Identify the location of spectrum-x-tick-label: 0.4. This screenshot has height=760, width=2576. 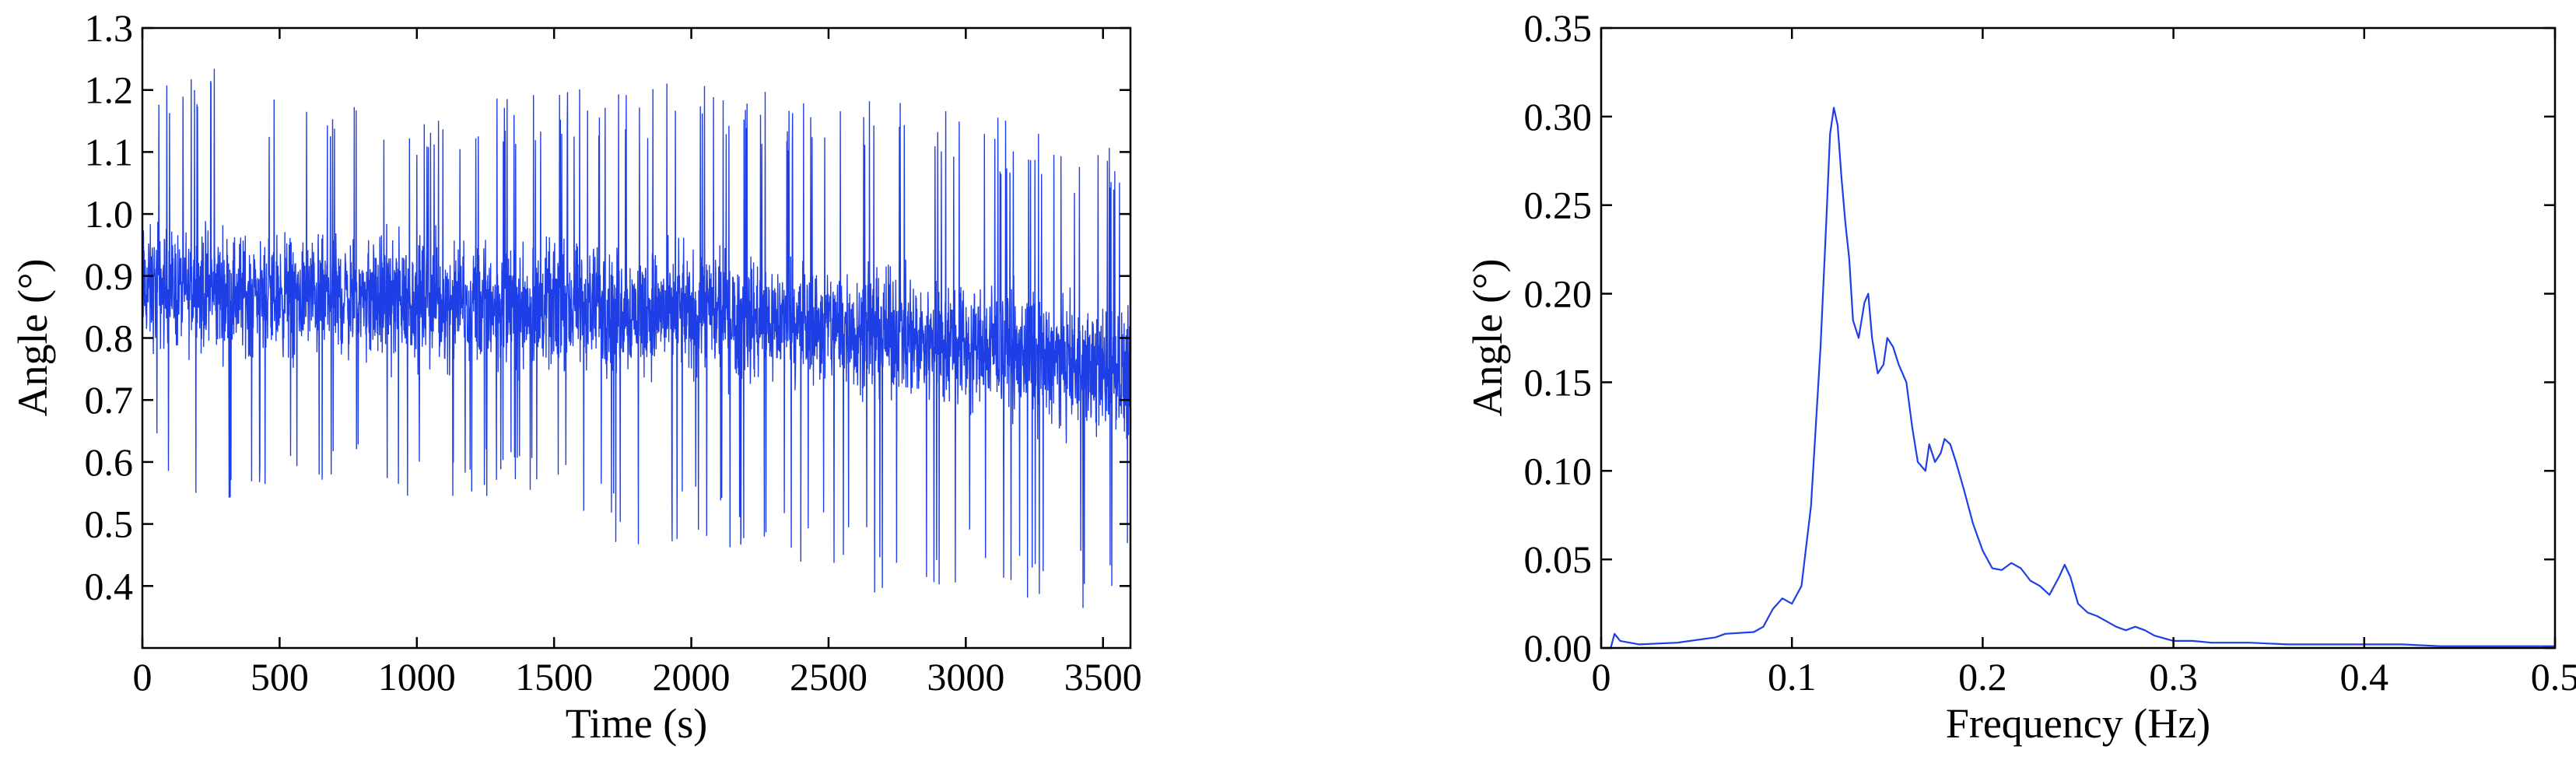
(2364, 677).